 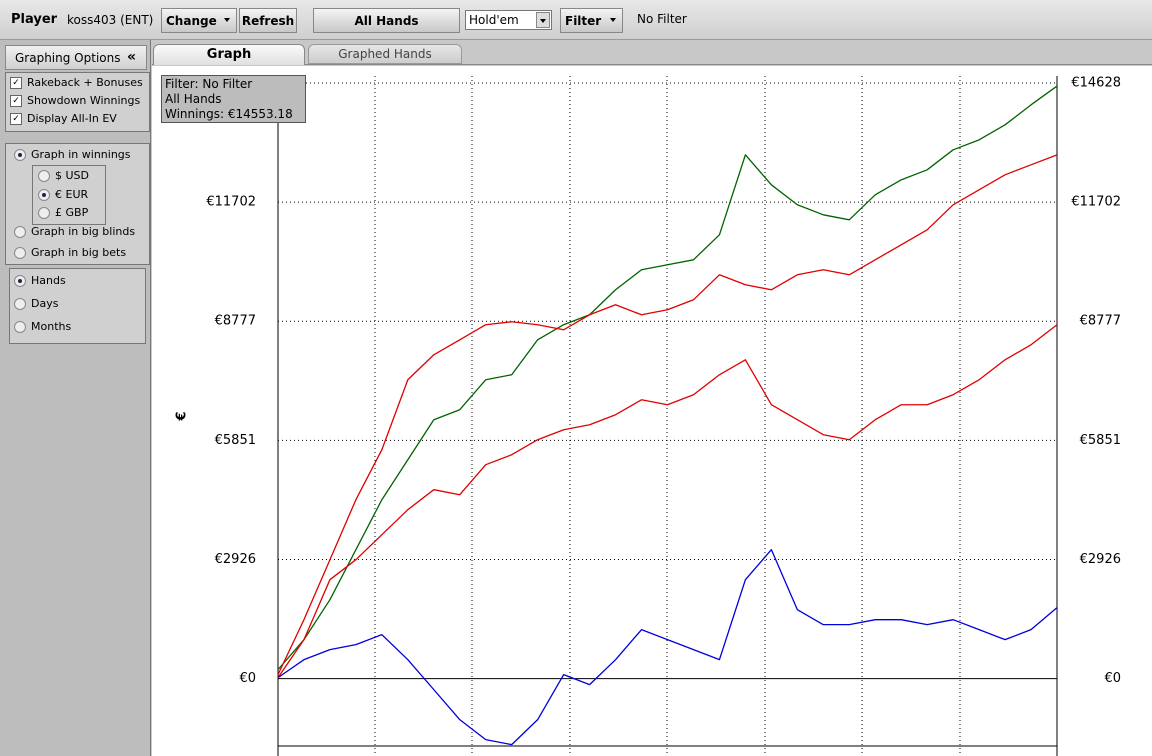 I want to click on info-line: All Hands, so click(x=193, y=99).